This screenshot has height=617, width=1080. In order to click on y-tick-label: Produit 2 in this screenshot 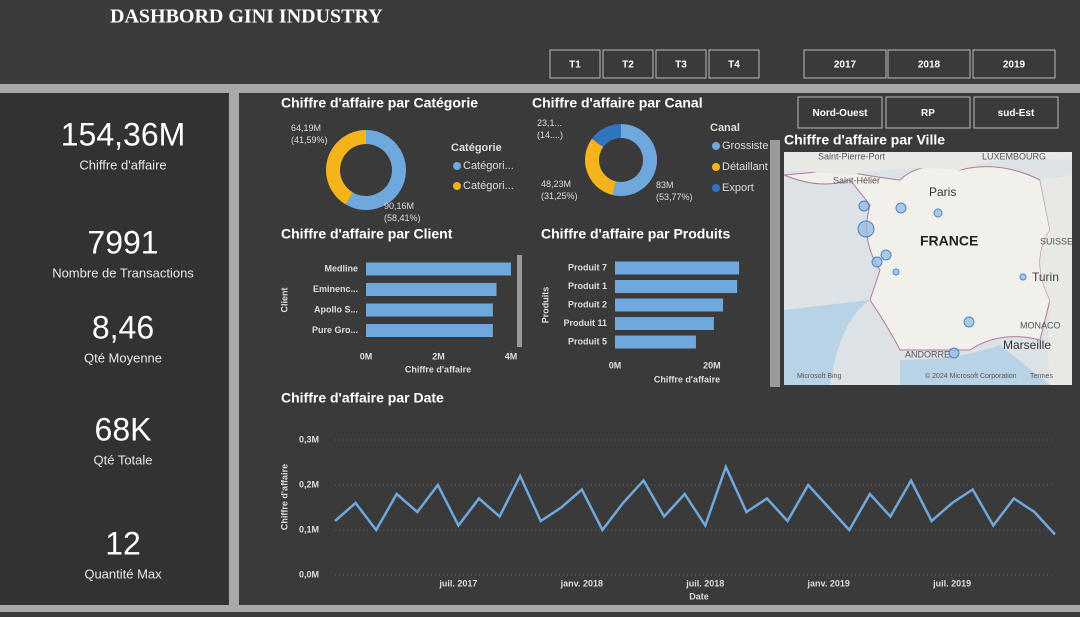, I will do `click(587, 304)`.